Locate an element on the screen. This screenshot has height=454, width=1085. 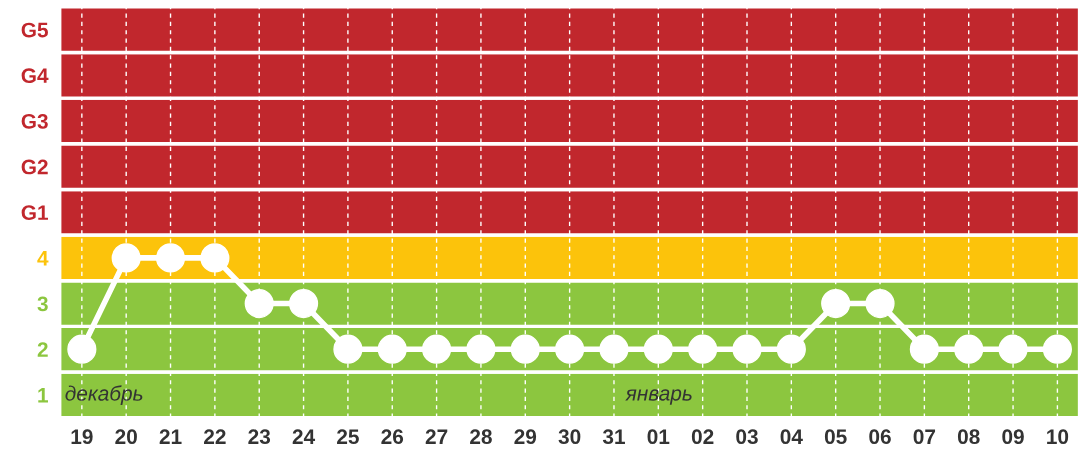
x-tick-label: 19 is located at coordinates (82, 437).